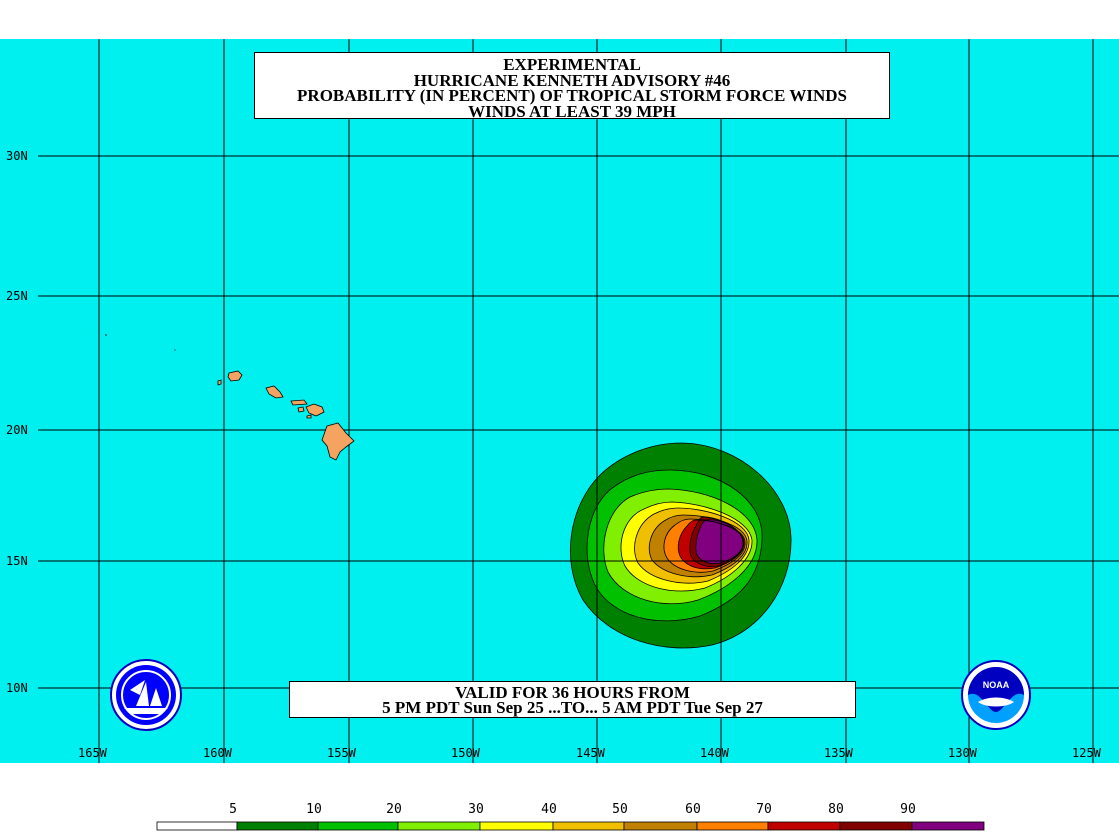  I want to click on hawaiian-islands, so click(286, 415).